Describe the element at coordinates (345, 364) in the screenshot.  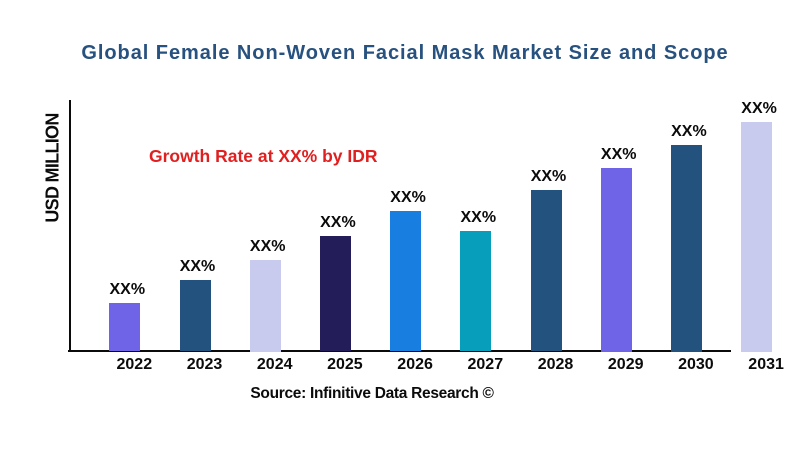
I see `x-tick-2025: 2025` at that location.